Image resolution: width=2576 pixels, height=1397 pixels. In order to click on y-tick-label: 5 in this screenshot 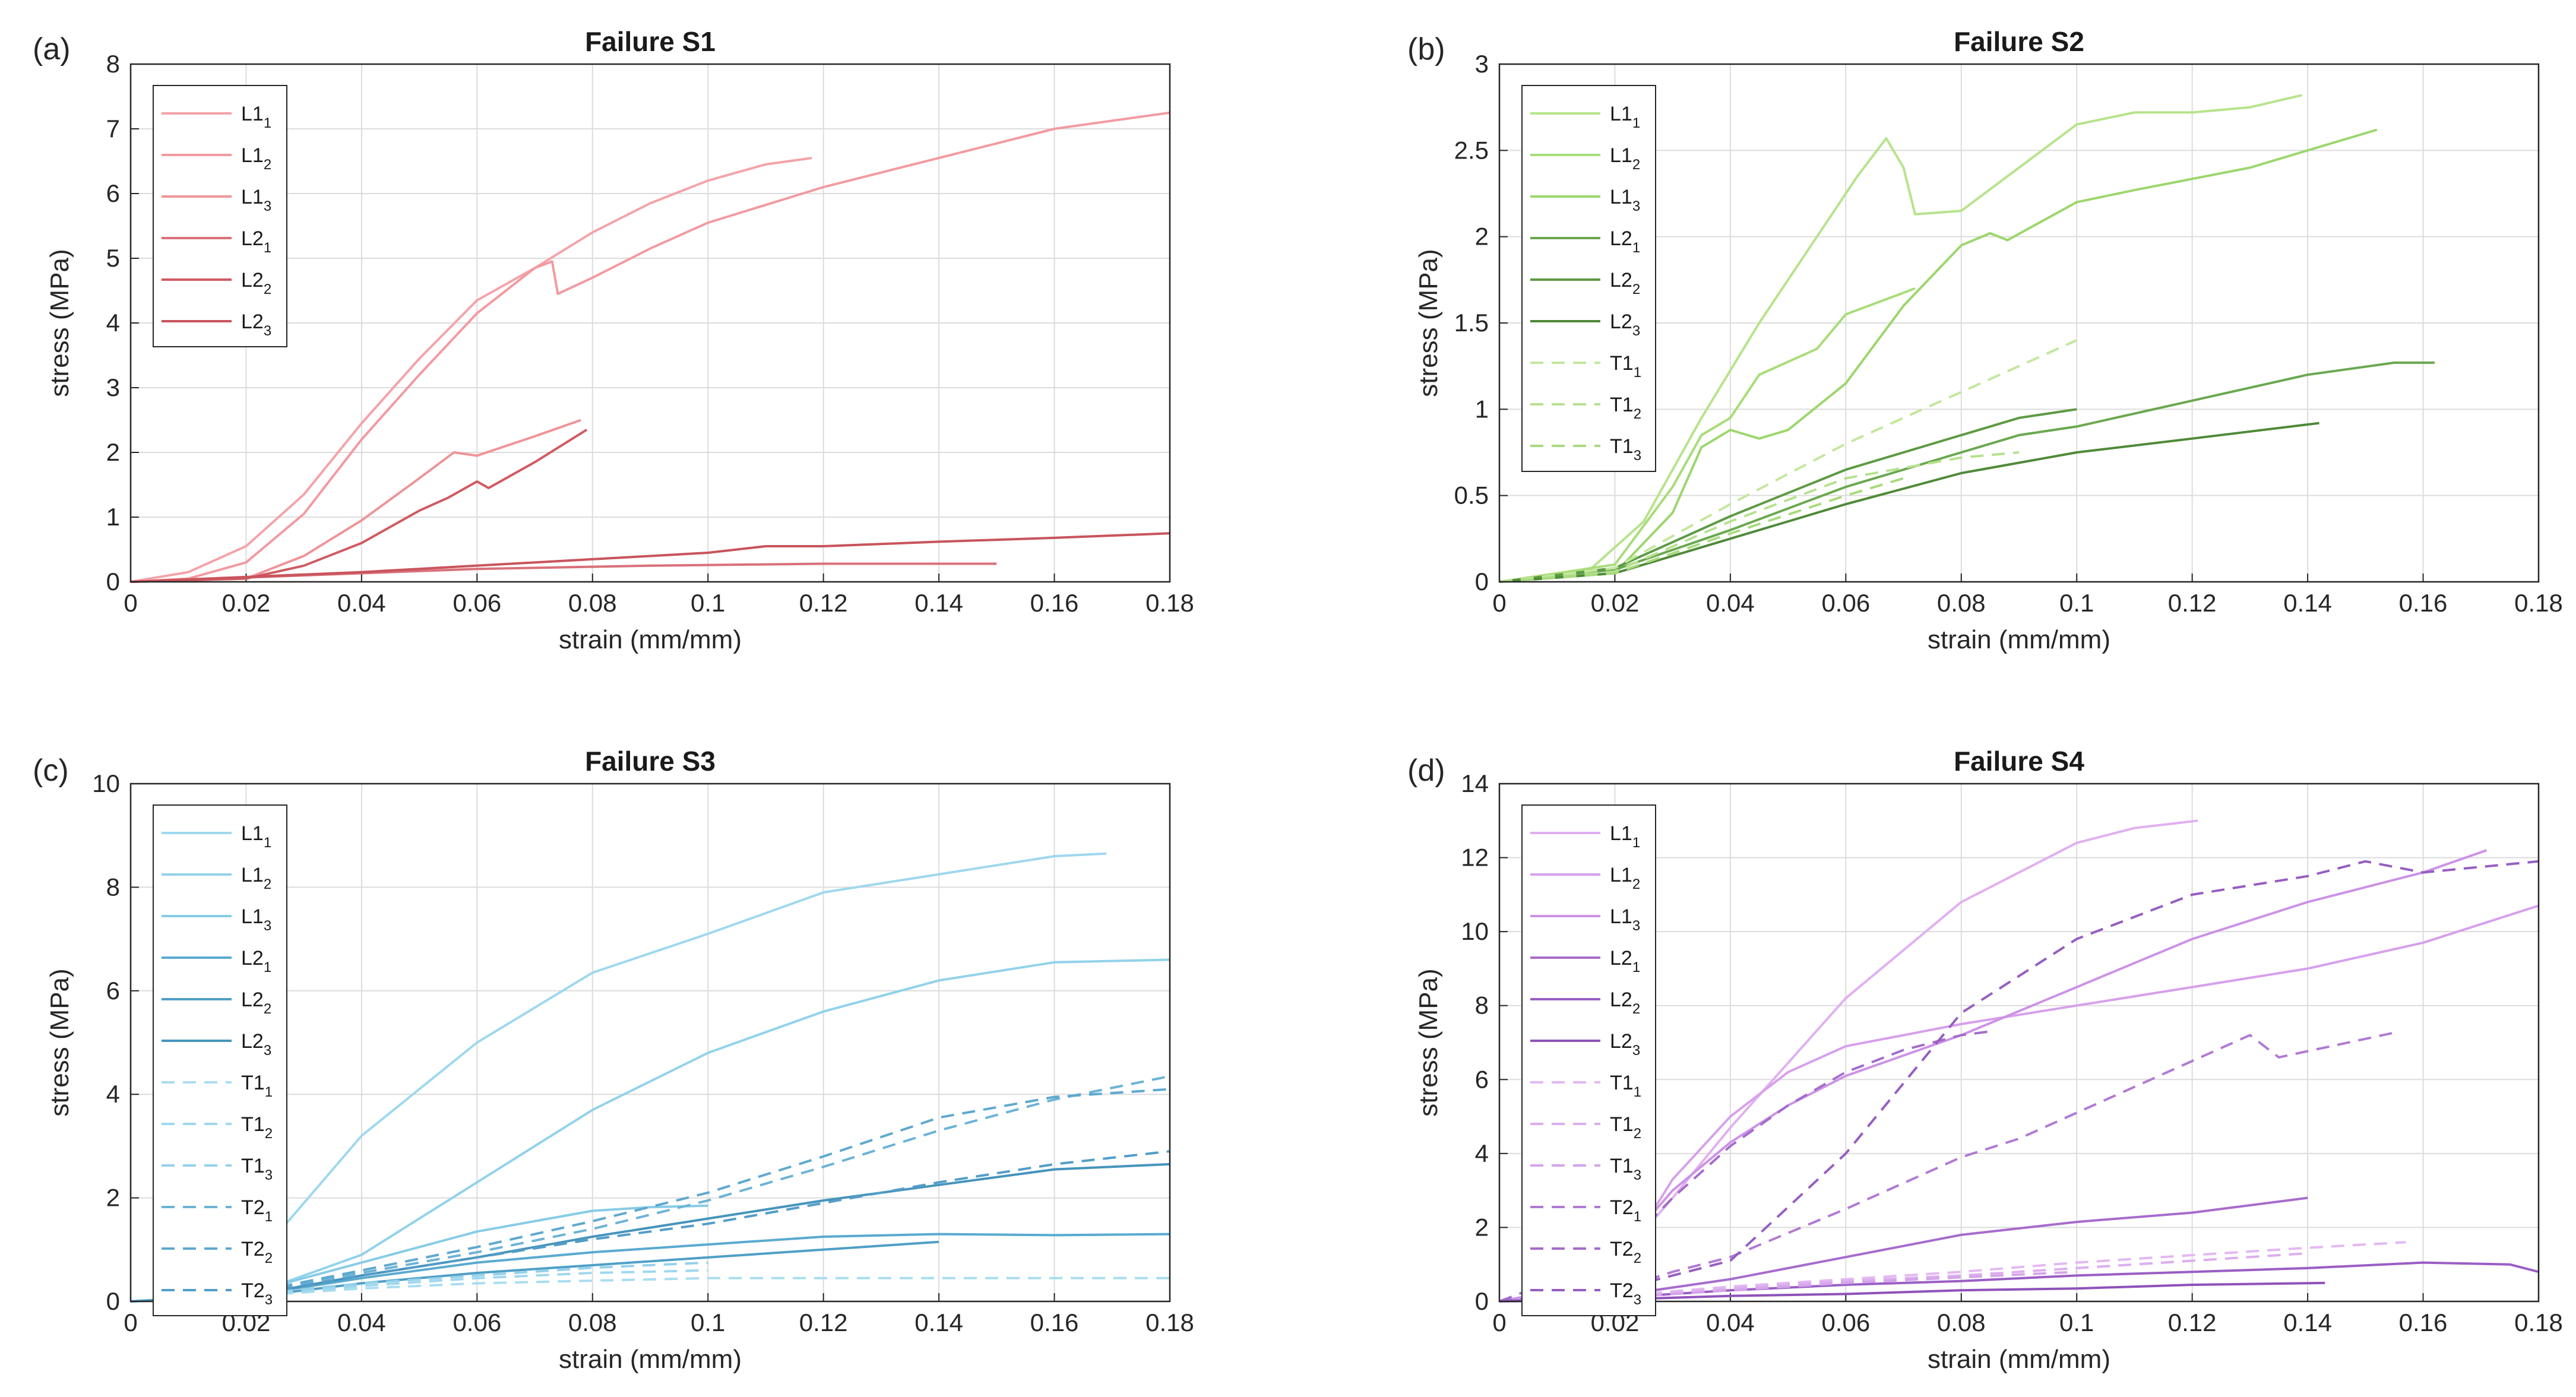, I will do `click(113, 258)`.